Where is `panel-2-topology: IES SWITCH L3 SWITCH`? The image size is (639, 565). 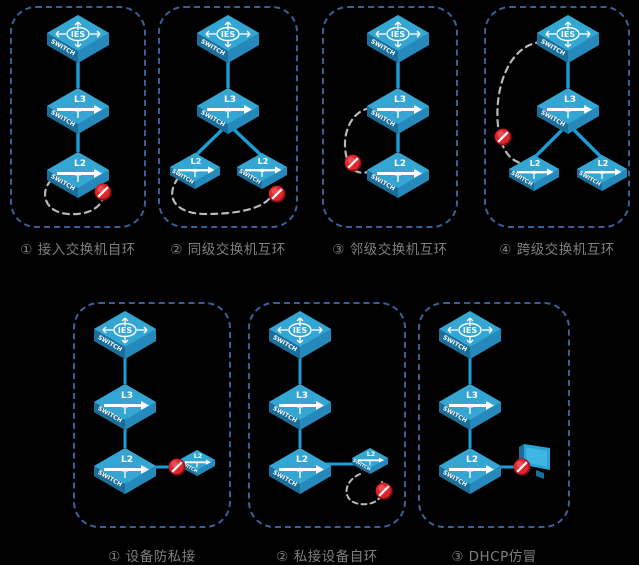 panel-2-topology: IES SWITCH L3 SWITCH is located at coordinates (228, 117).